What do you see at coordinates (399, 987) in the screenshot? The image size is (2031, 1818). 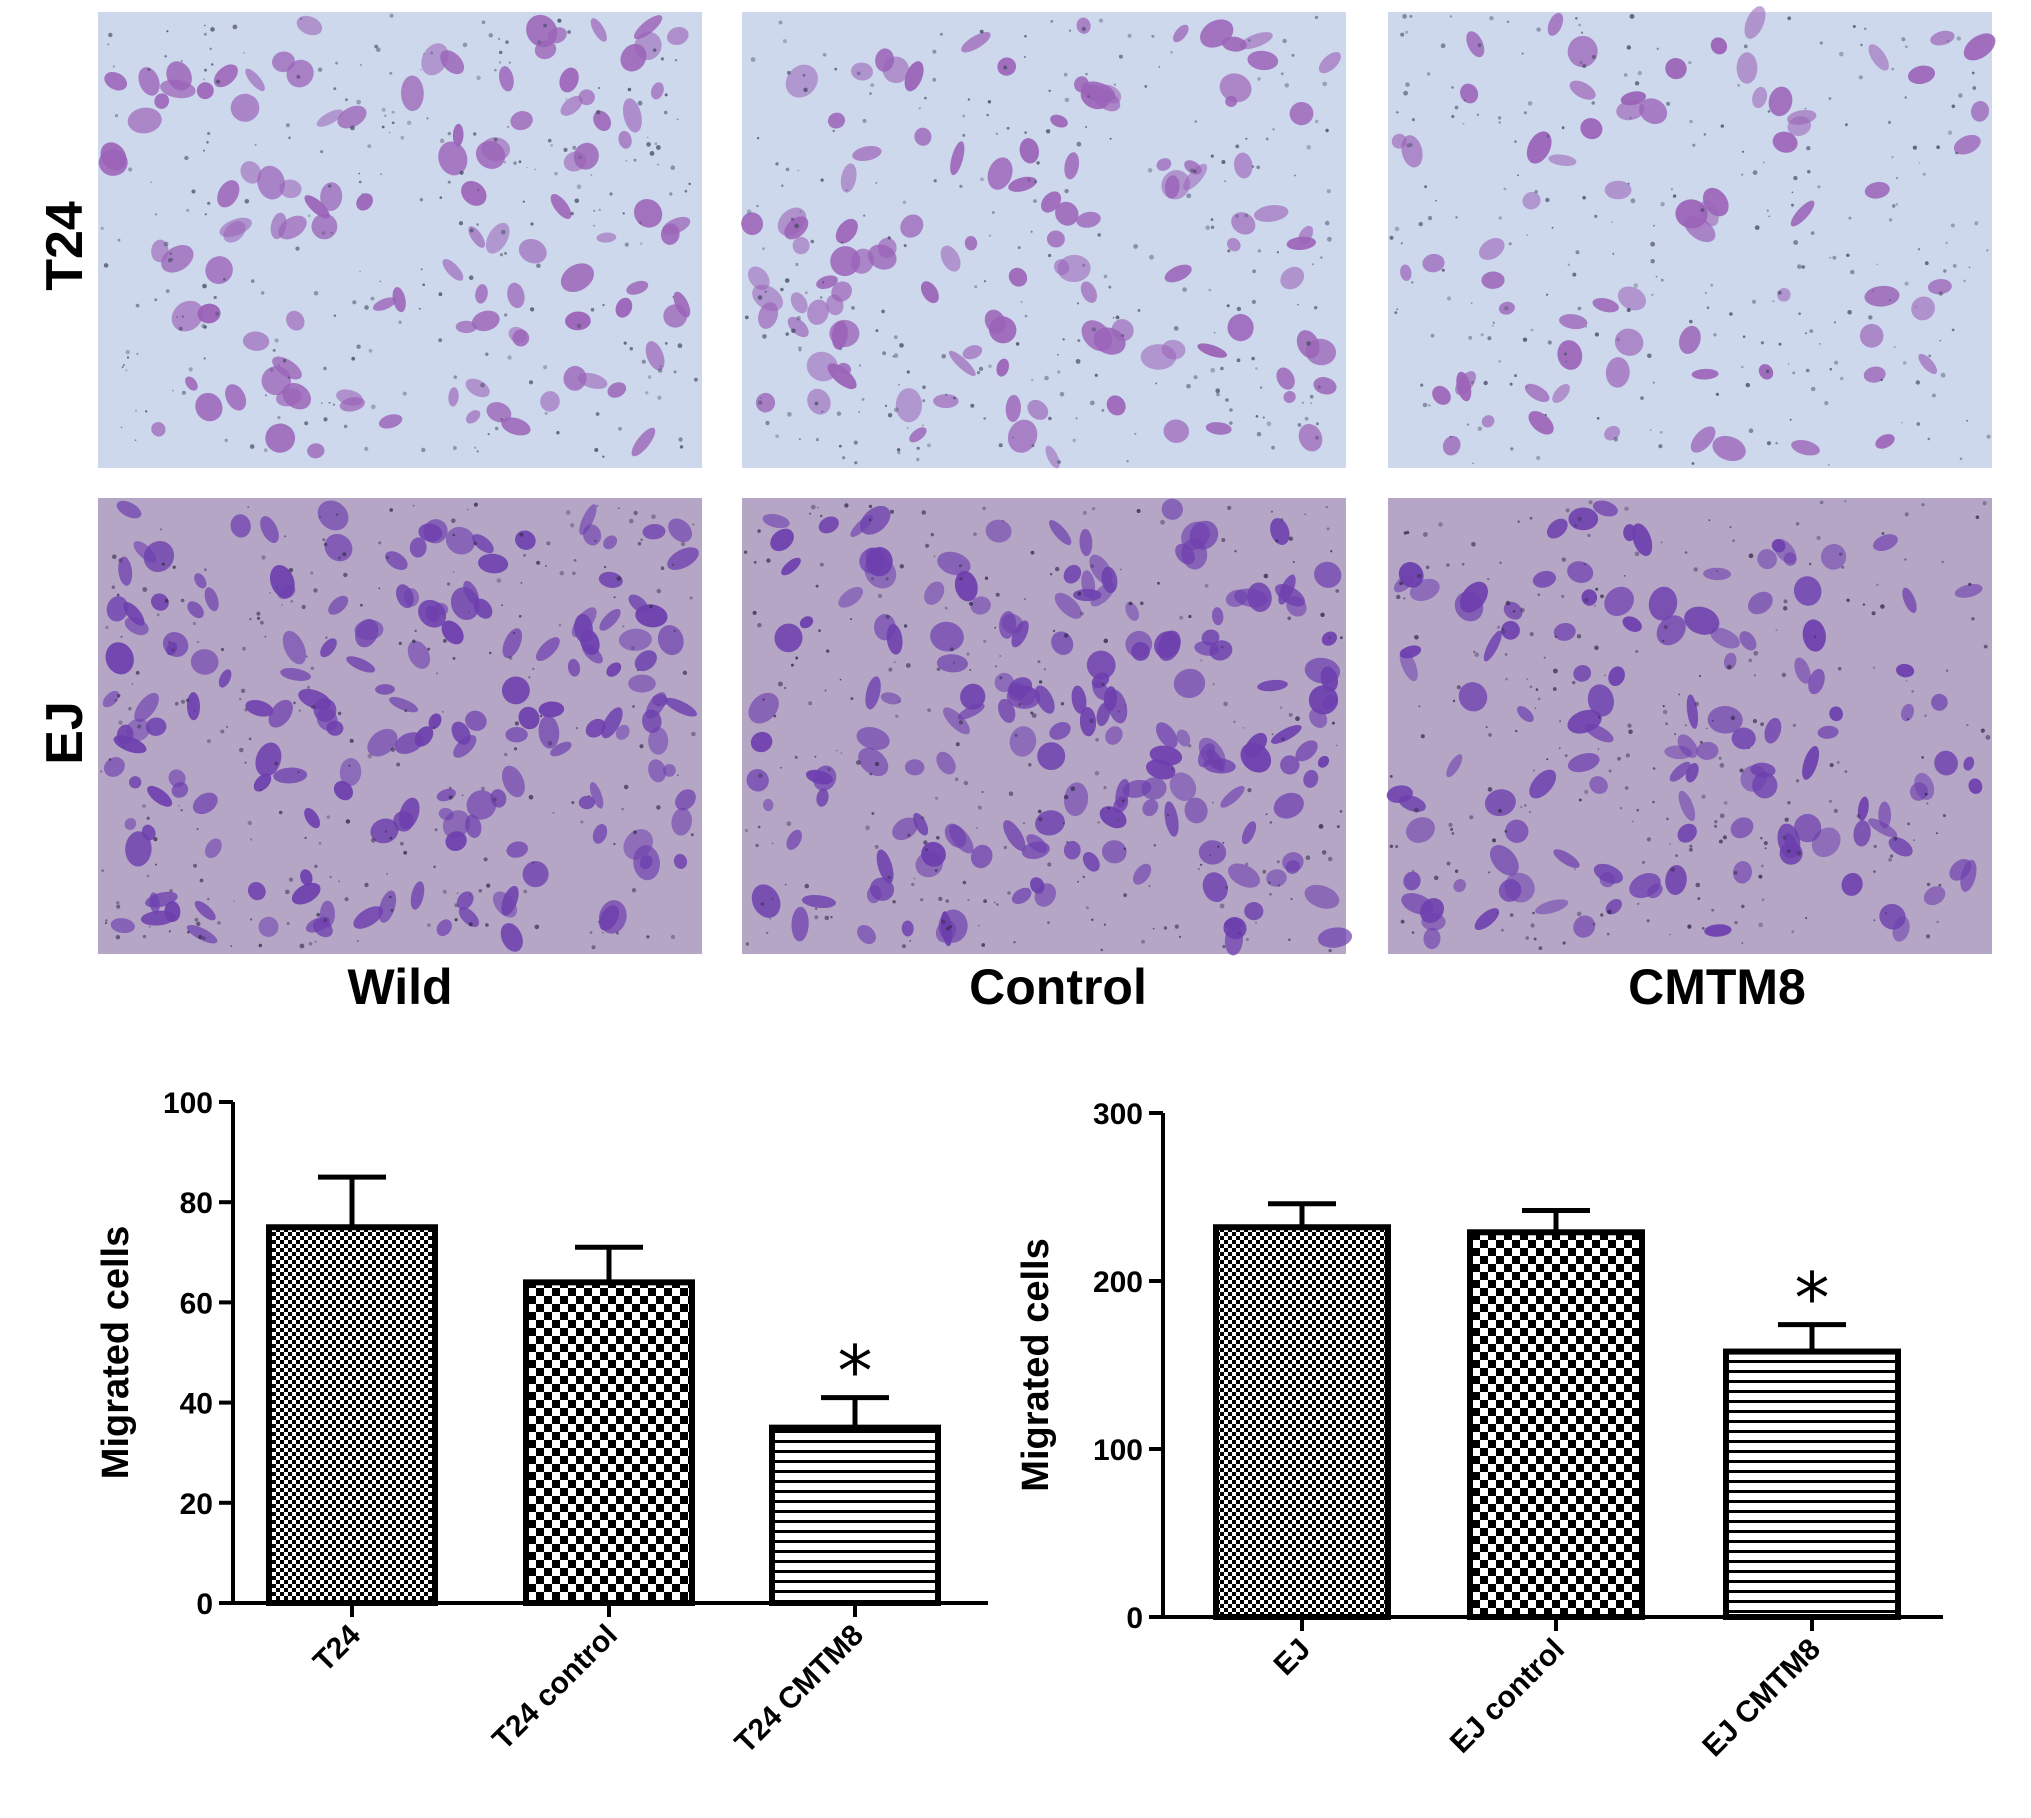 I see `column-label-wild: Wild` at bounding box center [399, 987].